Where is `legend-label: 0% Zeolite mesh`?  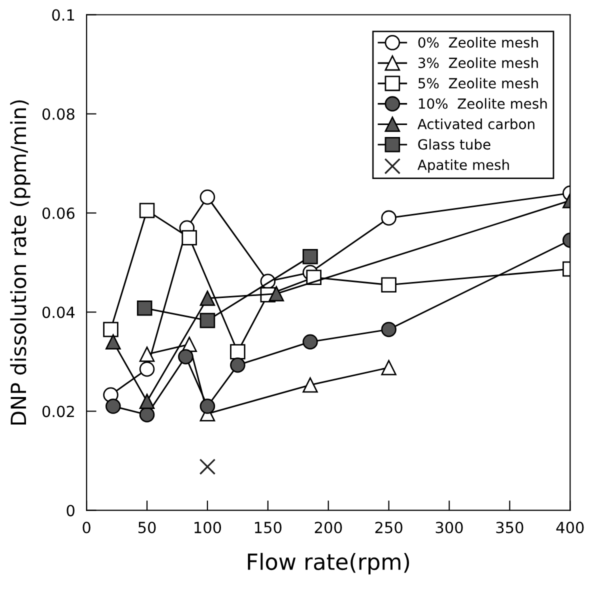 legend-label: 0% Zeolite mesh is located at coordinates (478, 42).